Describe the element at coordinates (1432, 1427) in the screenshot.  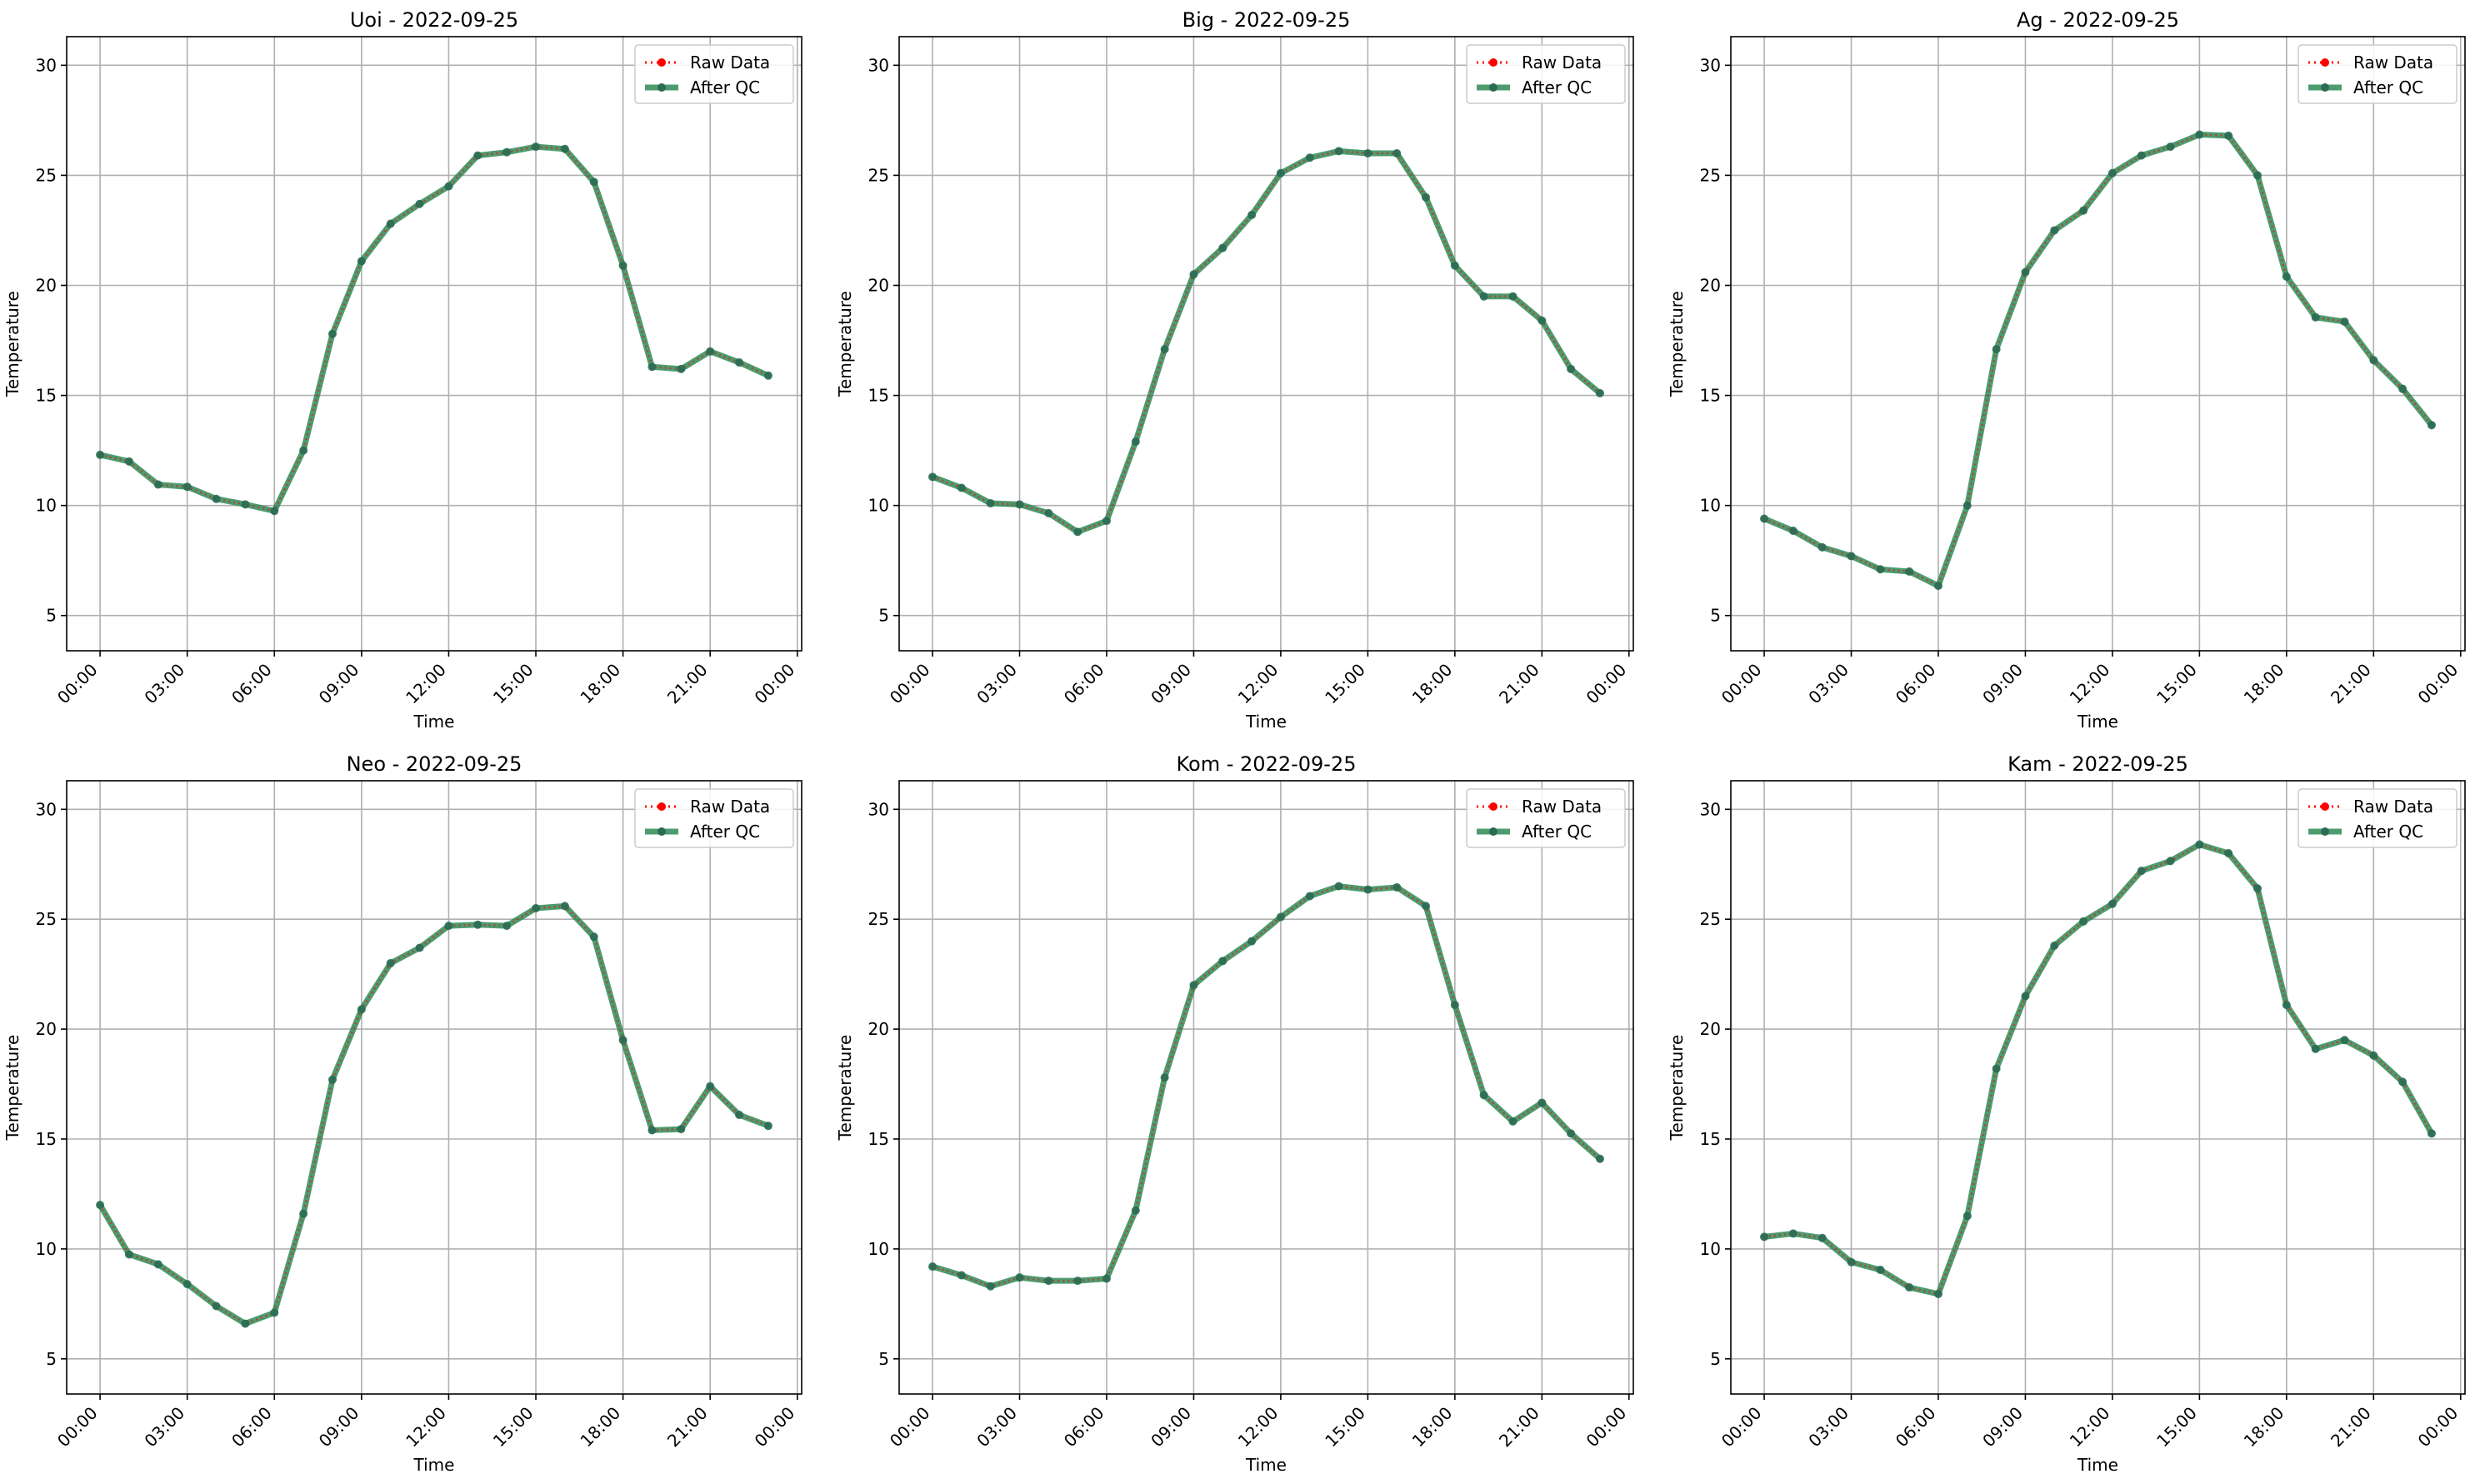
I see `x-tick-label: 18:00` at that location.